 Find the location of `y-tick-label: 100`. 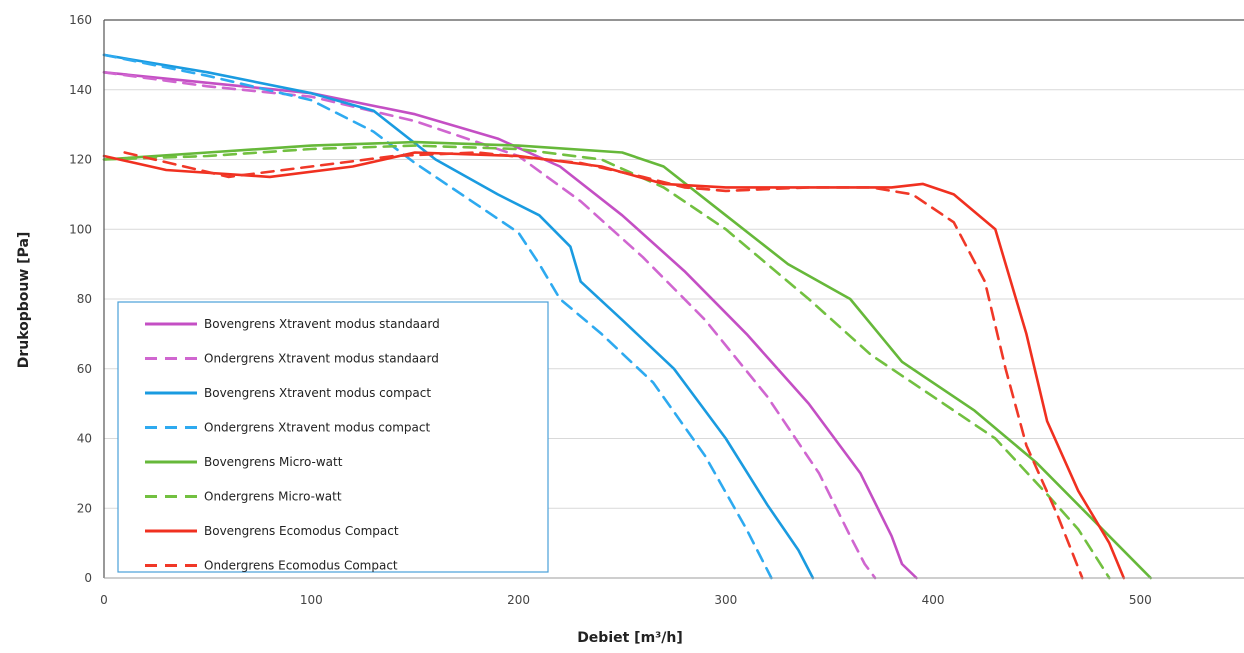

y-tick-label: 100 is located at coordinates (80, 229).